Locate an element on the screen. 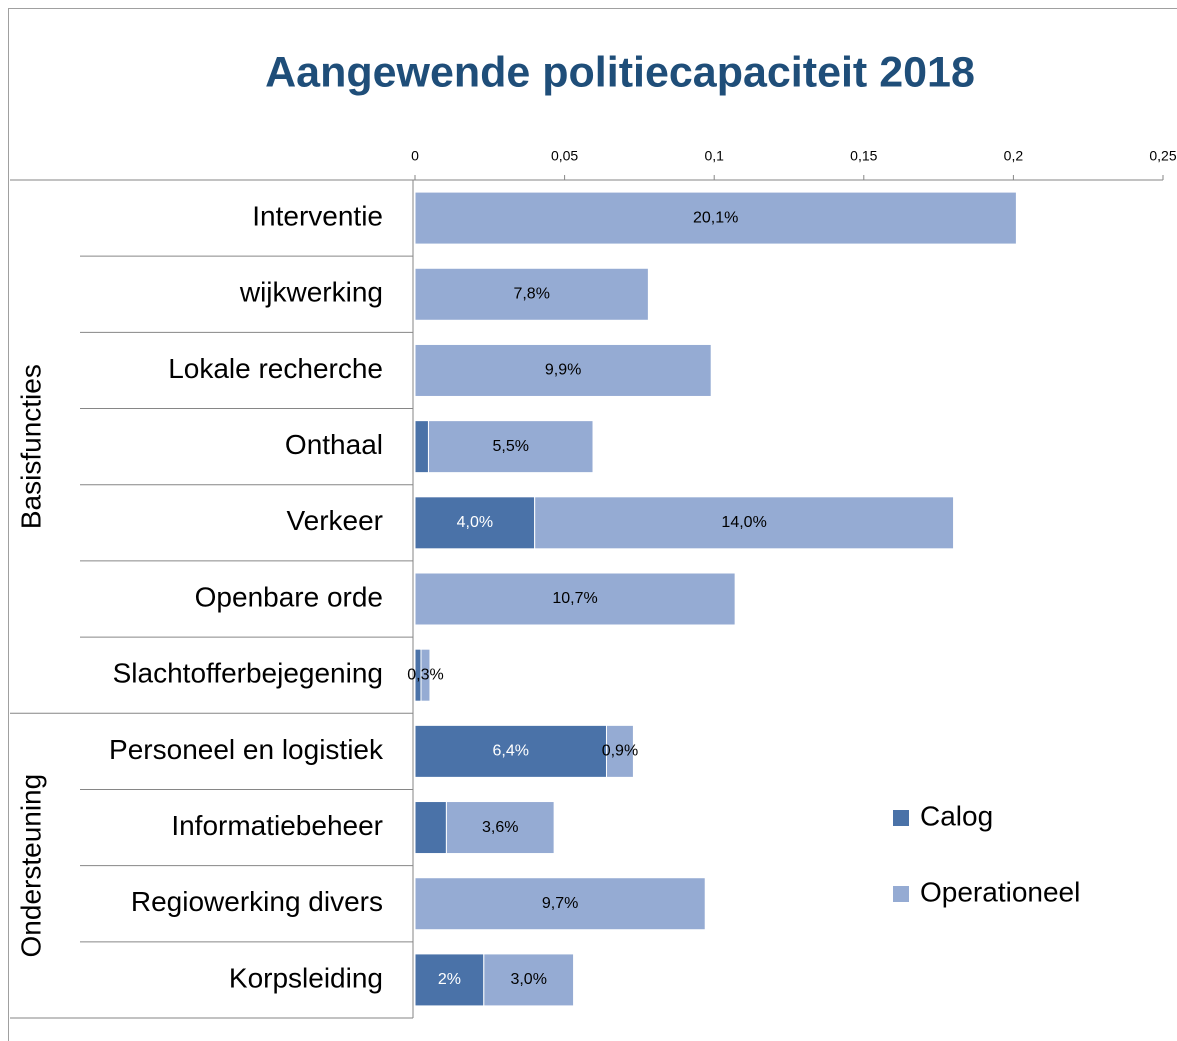  category-label: Lokale recherche is located at coordinates (275, 368).